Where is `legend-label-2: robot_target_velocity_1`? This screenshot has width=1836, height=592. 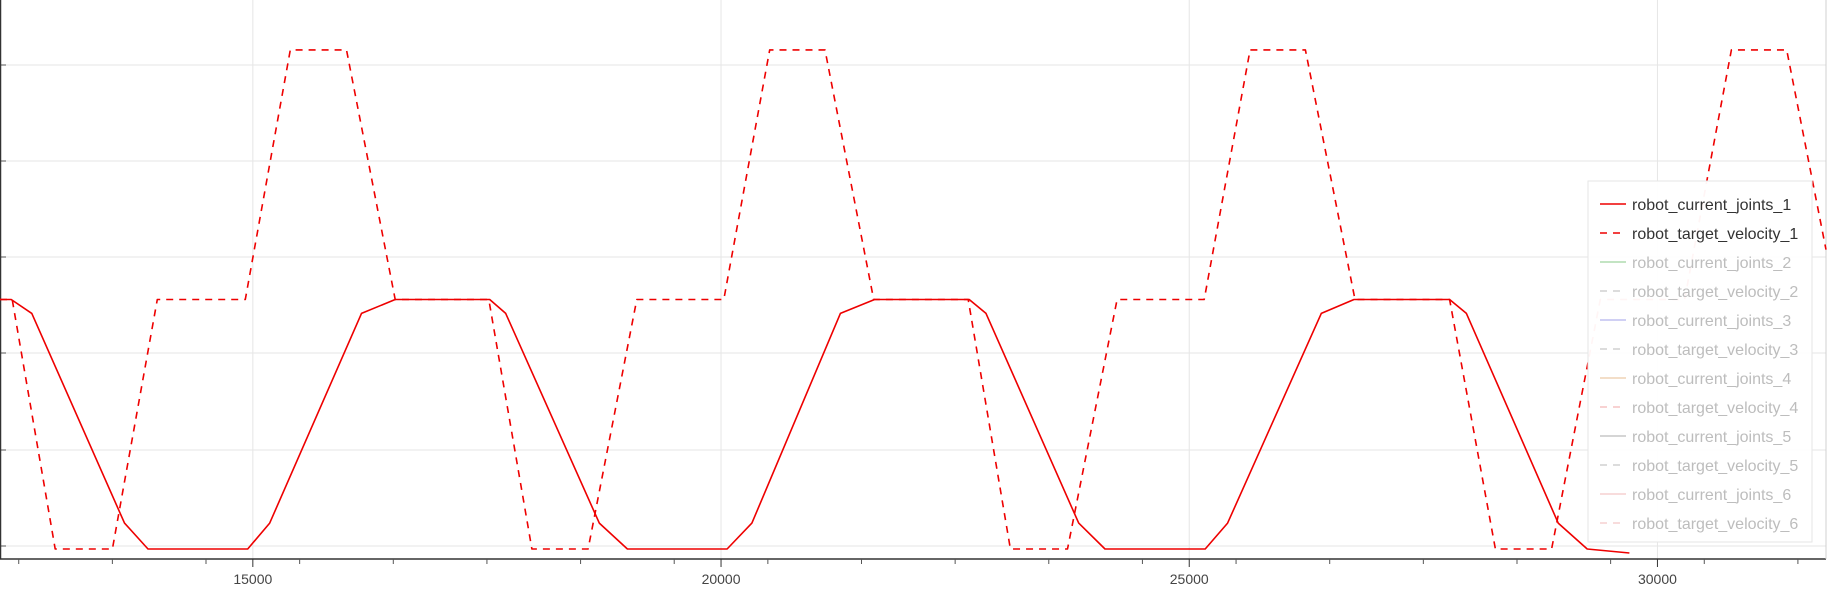
legend-label-2: robot_target_velocity_1 is located at coordinates (1715, 234).